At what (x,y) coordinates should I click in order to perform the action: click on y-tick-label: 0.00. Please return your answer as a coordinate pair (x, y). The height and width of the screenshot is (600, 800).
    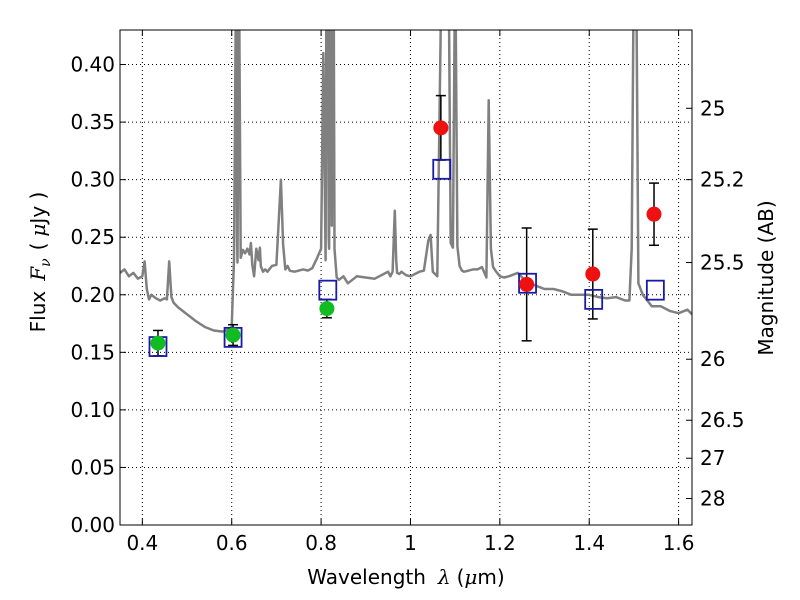
    Looking at the image, I should click on (92, 525).